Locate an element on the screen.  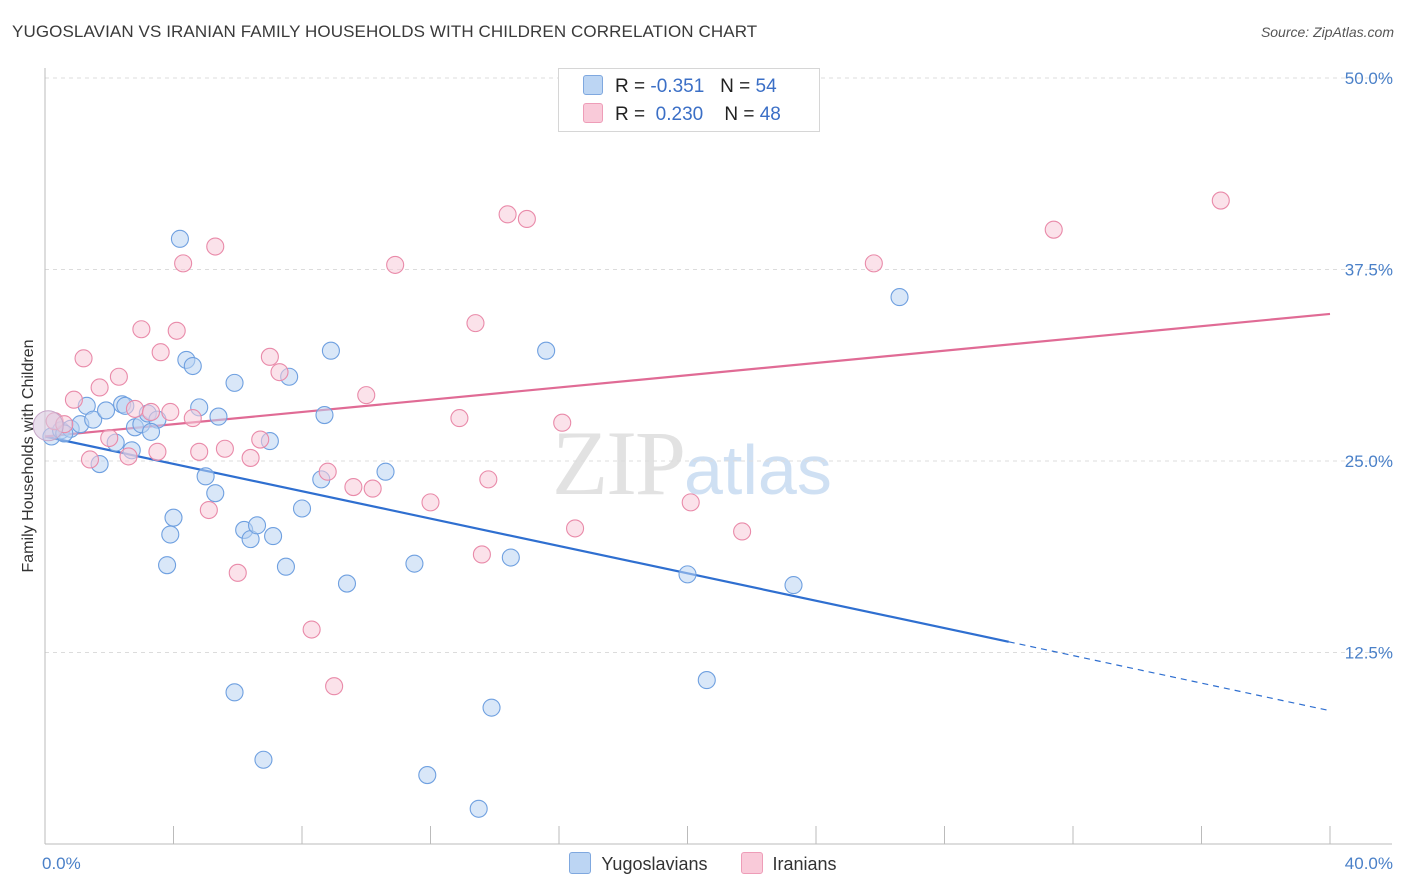
legend-item-iranians: Iranians is located at coordinates (788, 863).